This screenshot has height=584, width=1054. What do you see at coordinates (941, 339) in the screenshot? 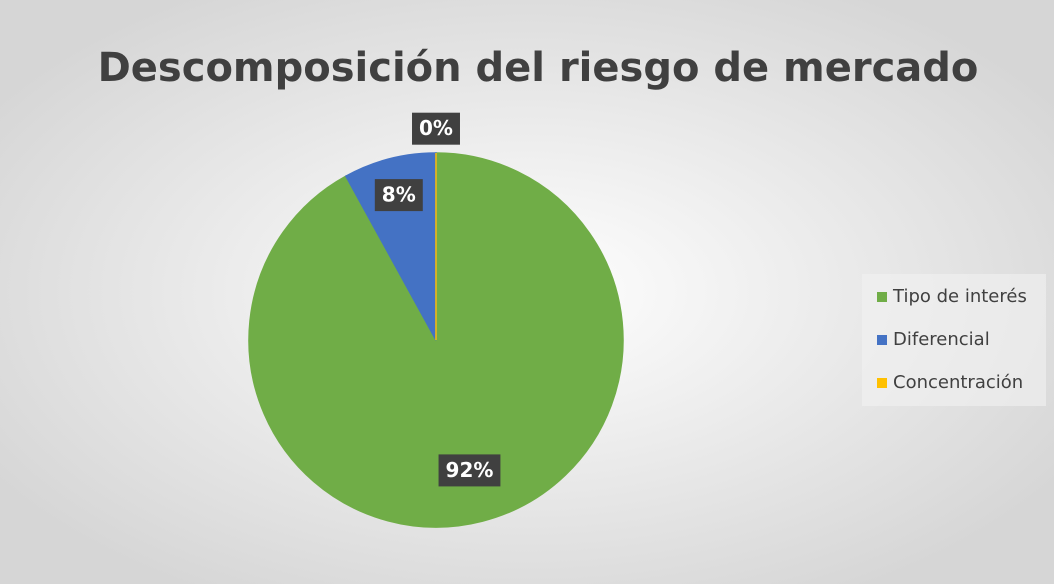
I see `legend-label: Diferencial` at bounding box center [941, 339].